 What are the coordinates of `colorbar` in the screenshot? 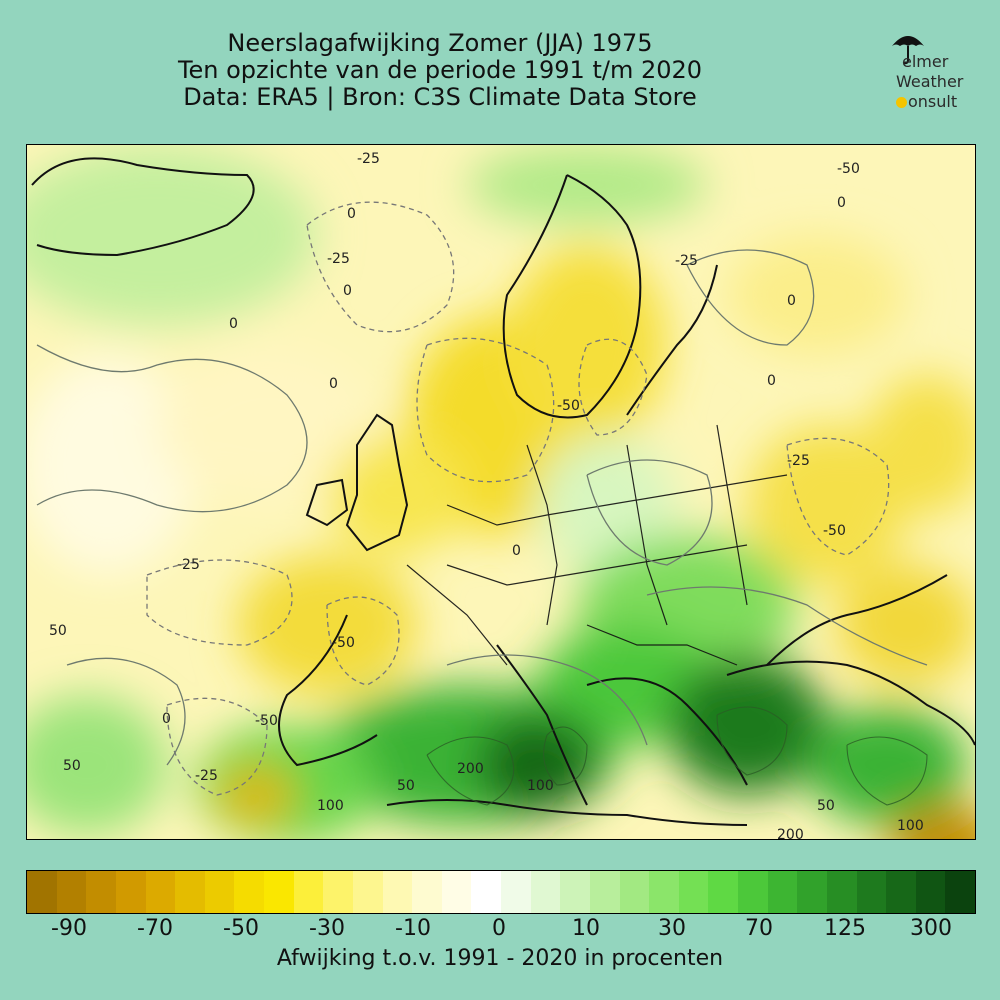 It's located at (501, 892).